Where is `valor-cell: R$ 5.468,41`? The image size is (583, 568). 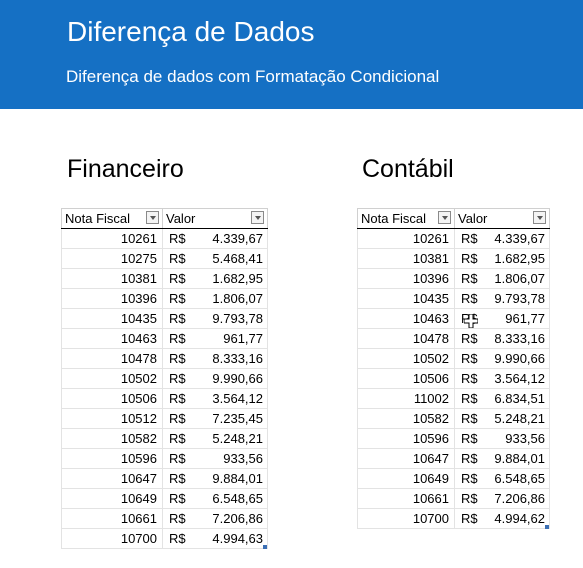
valor-cell: R$ 5.468,41 is located at coordinates (215, 258).